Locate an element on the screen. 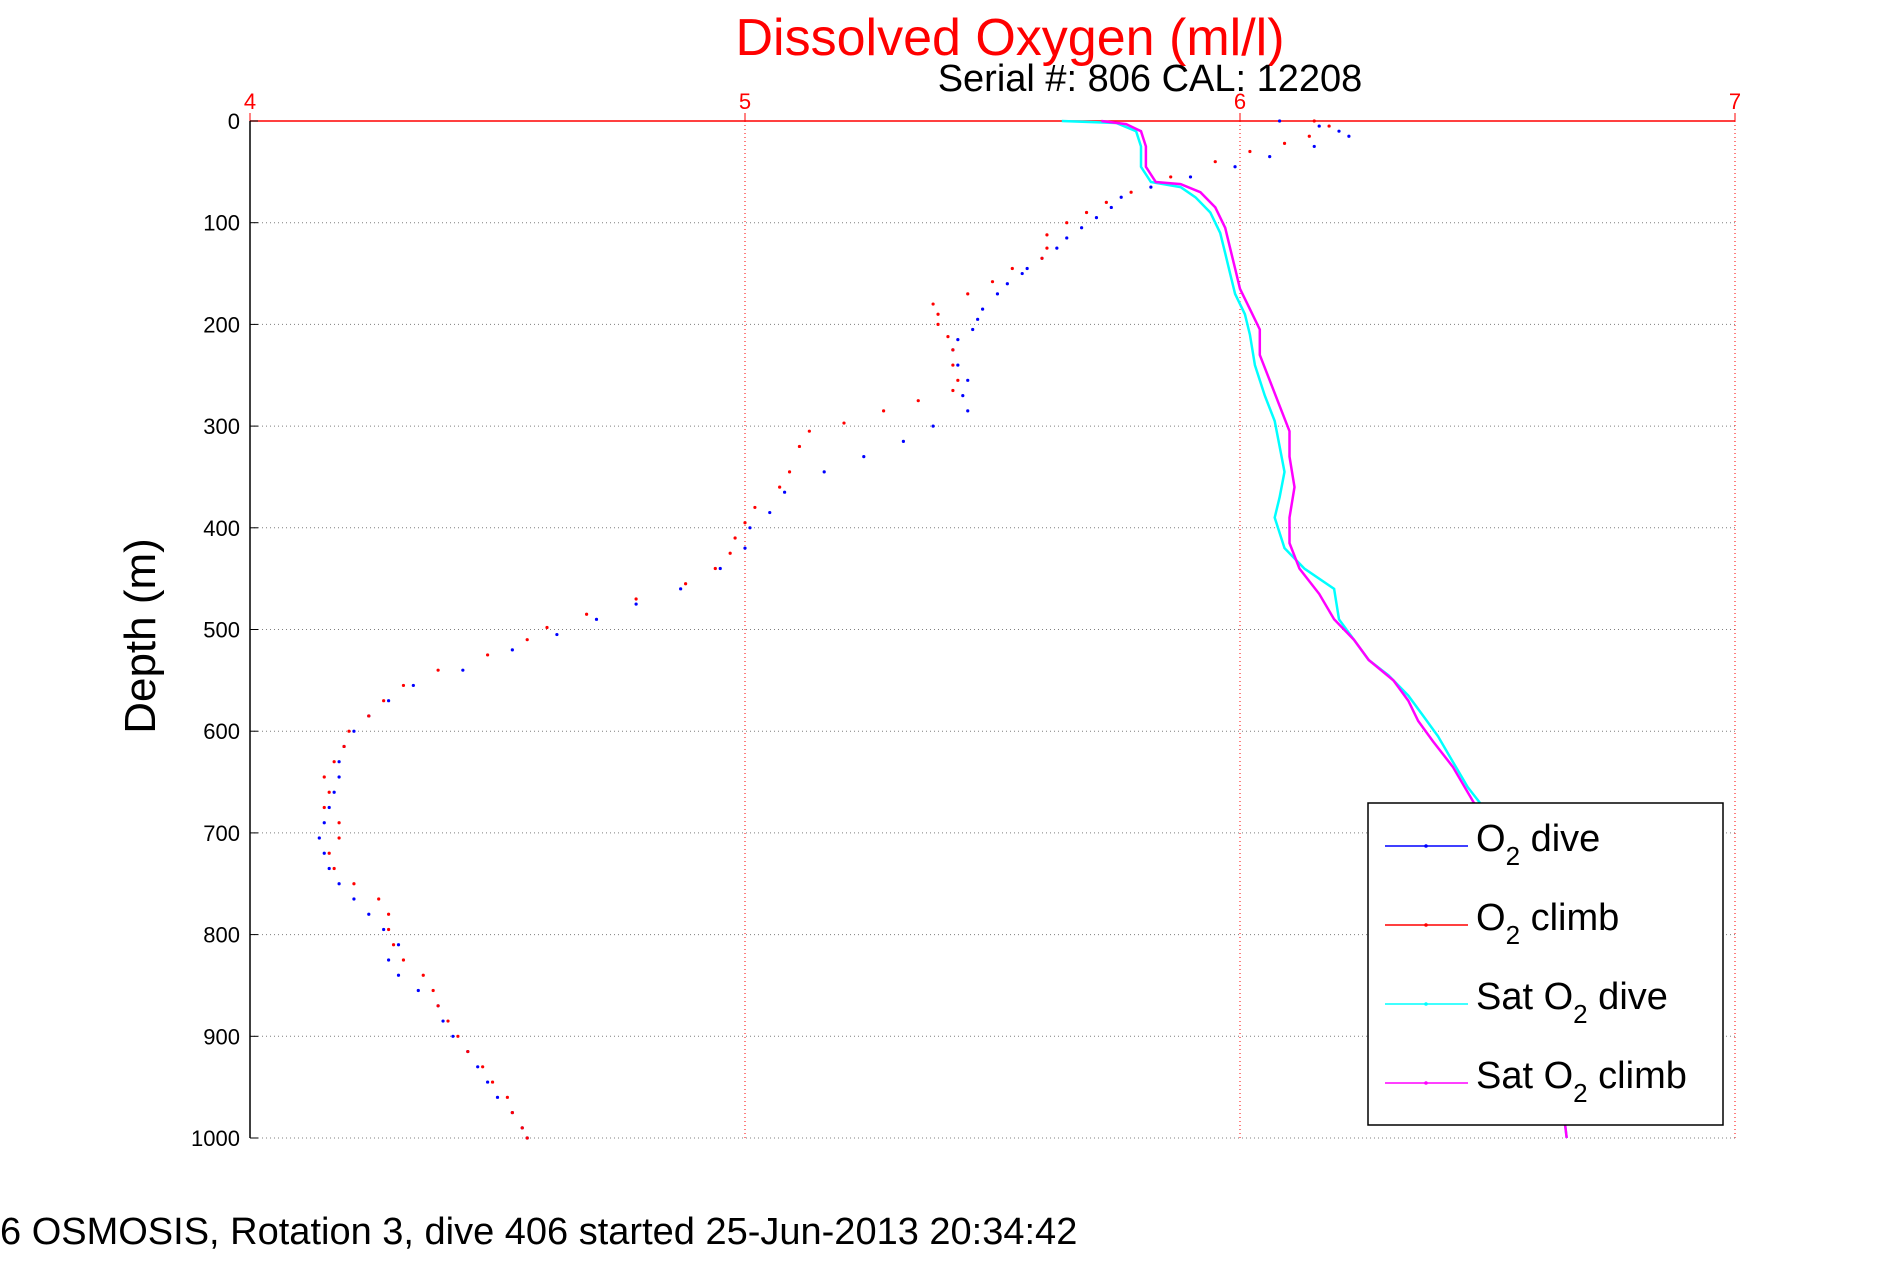 The height and width of the screenshot is (1262, 1891). y-tick-label: 300 is located at coordinates (221, 426).